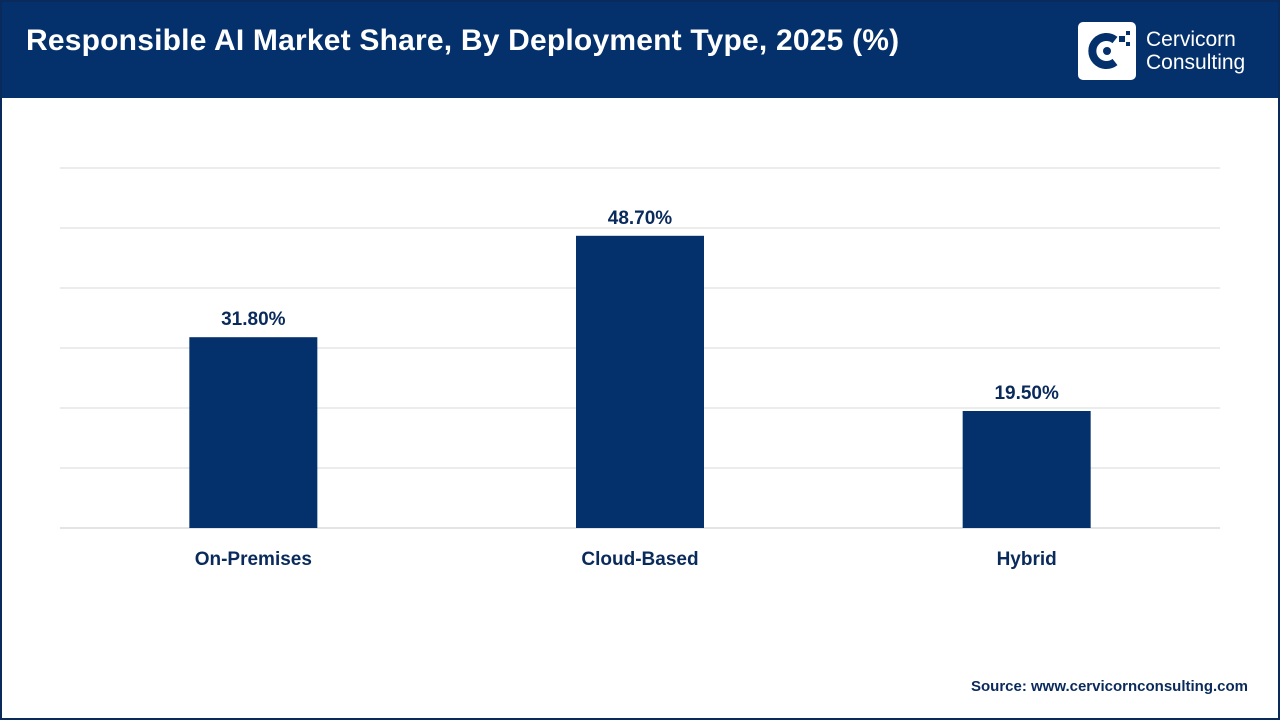 This screenshot has height=720, width=1280. What do you see at coordinates (640, 218) in the screenshot?
I see `data-label: 48.70%` at bounding box center [640, 218].